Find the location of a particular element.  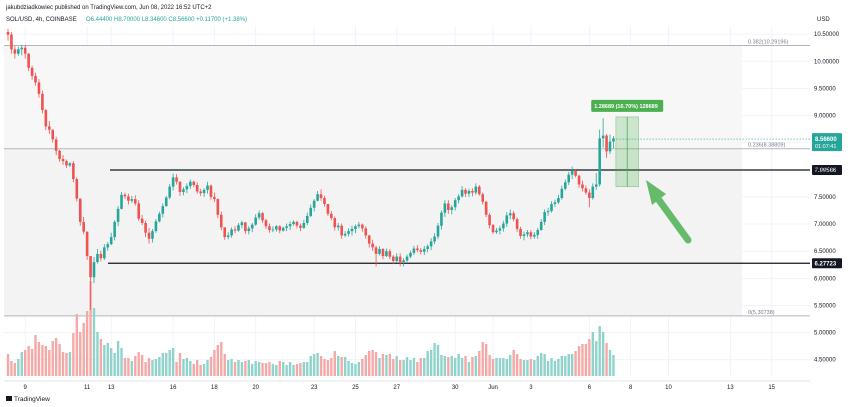

trend-arrow-head is located at coordinates (656, 192).